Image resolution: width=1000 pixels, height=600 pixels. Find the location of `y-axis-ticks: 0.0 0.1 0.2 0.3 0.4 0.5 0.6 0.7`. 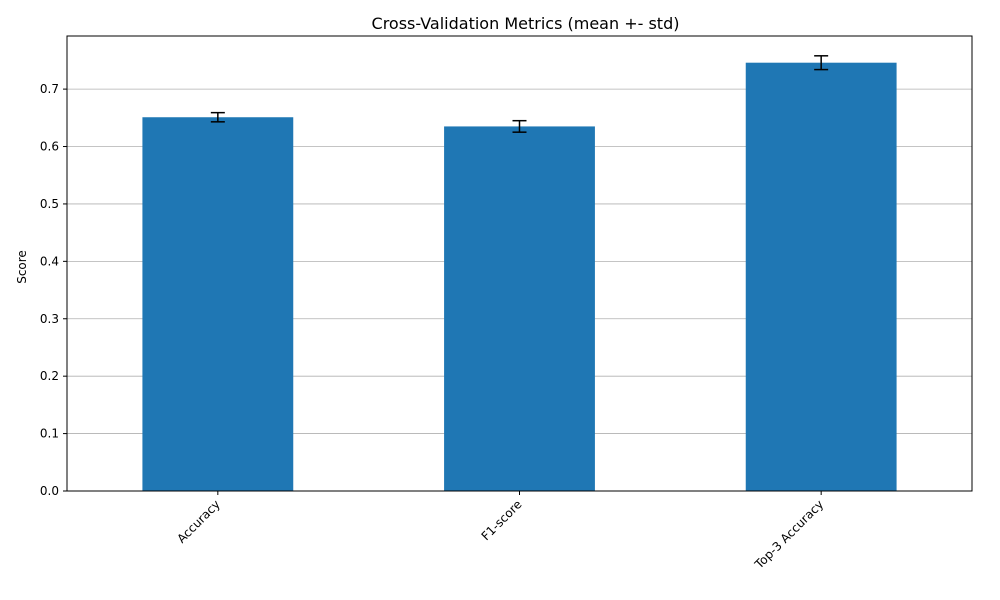

y-axis-ticks: 0.0 0.1 0.2 0.3 0.4 0.5 0.6 0.7 is located at coordinates (53, 290).